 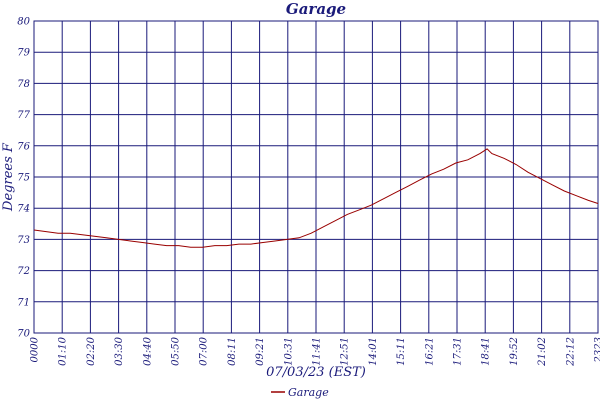 I want to click on legend: Garage, so click(x=300, y=392).